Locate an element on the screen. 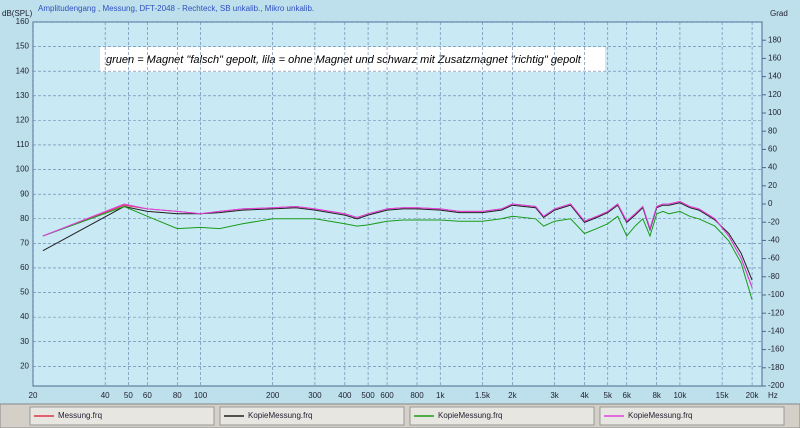  y2-axis-label: Grad is located at coordinates (779, 13).